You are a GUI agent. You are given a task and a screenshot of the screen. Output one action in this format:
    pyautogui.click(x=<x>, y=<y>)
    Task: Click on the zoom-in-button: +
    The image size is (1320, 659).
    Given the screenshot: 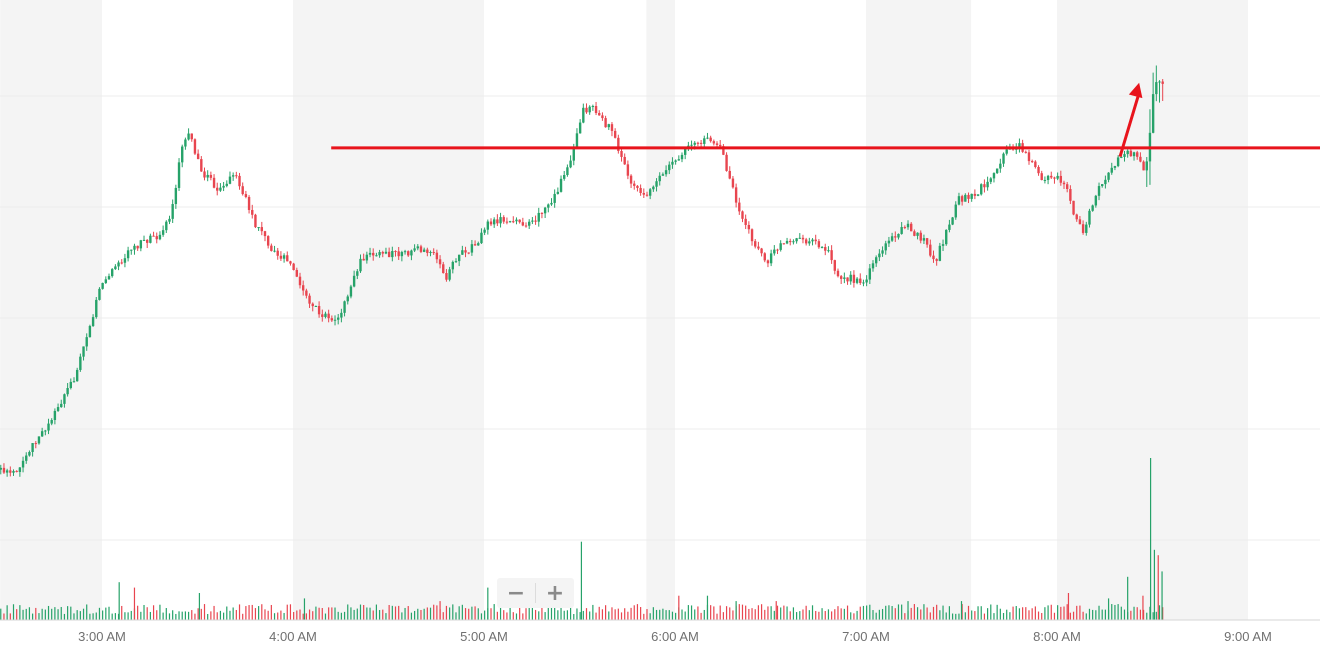 What is the action you would take?
    pyautogui.click(x=555, y=593)
    